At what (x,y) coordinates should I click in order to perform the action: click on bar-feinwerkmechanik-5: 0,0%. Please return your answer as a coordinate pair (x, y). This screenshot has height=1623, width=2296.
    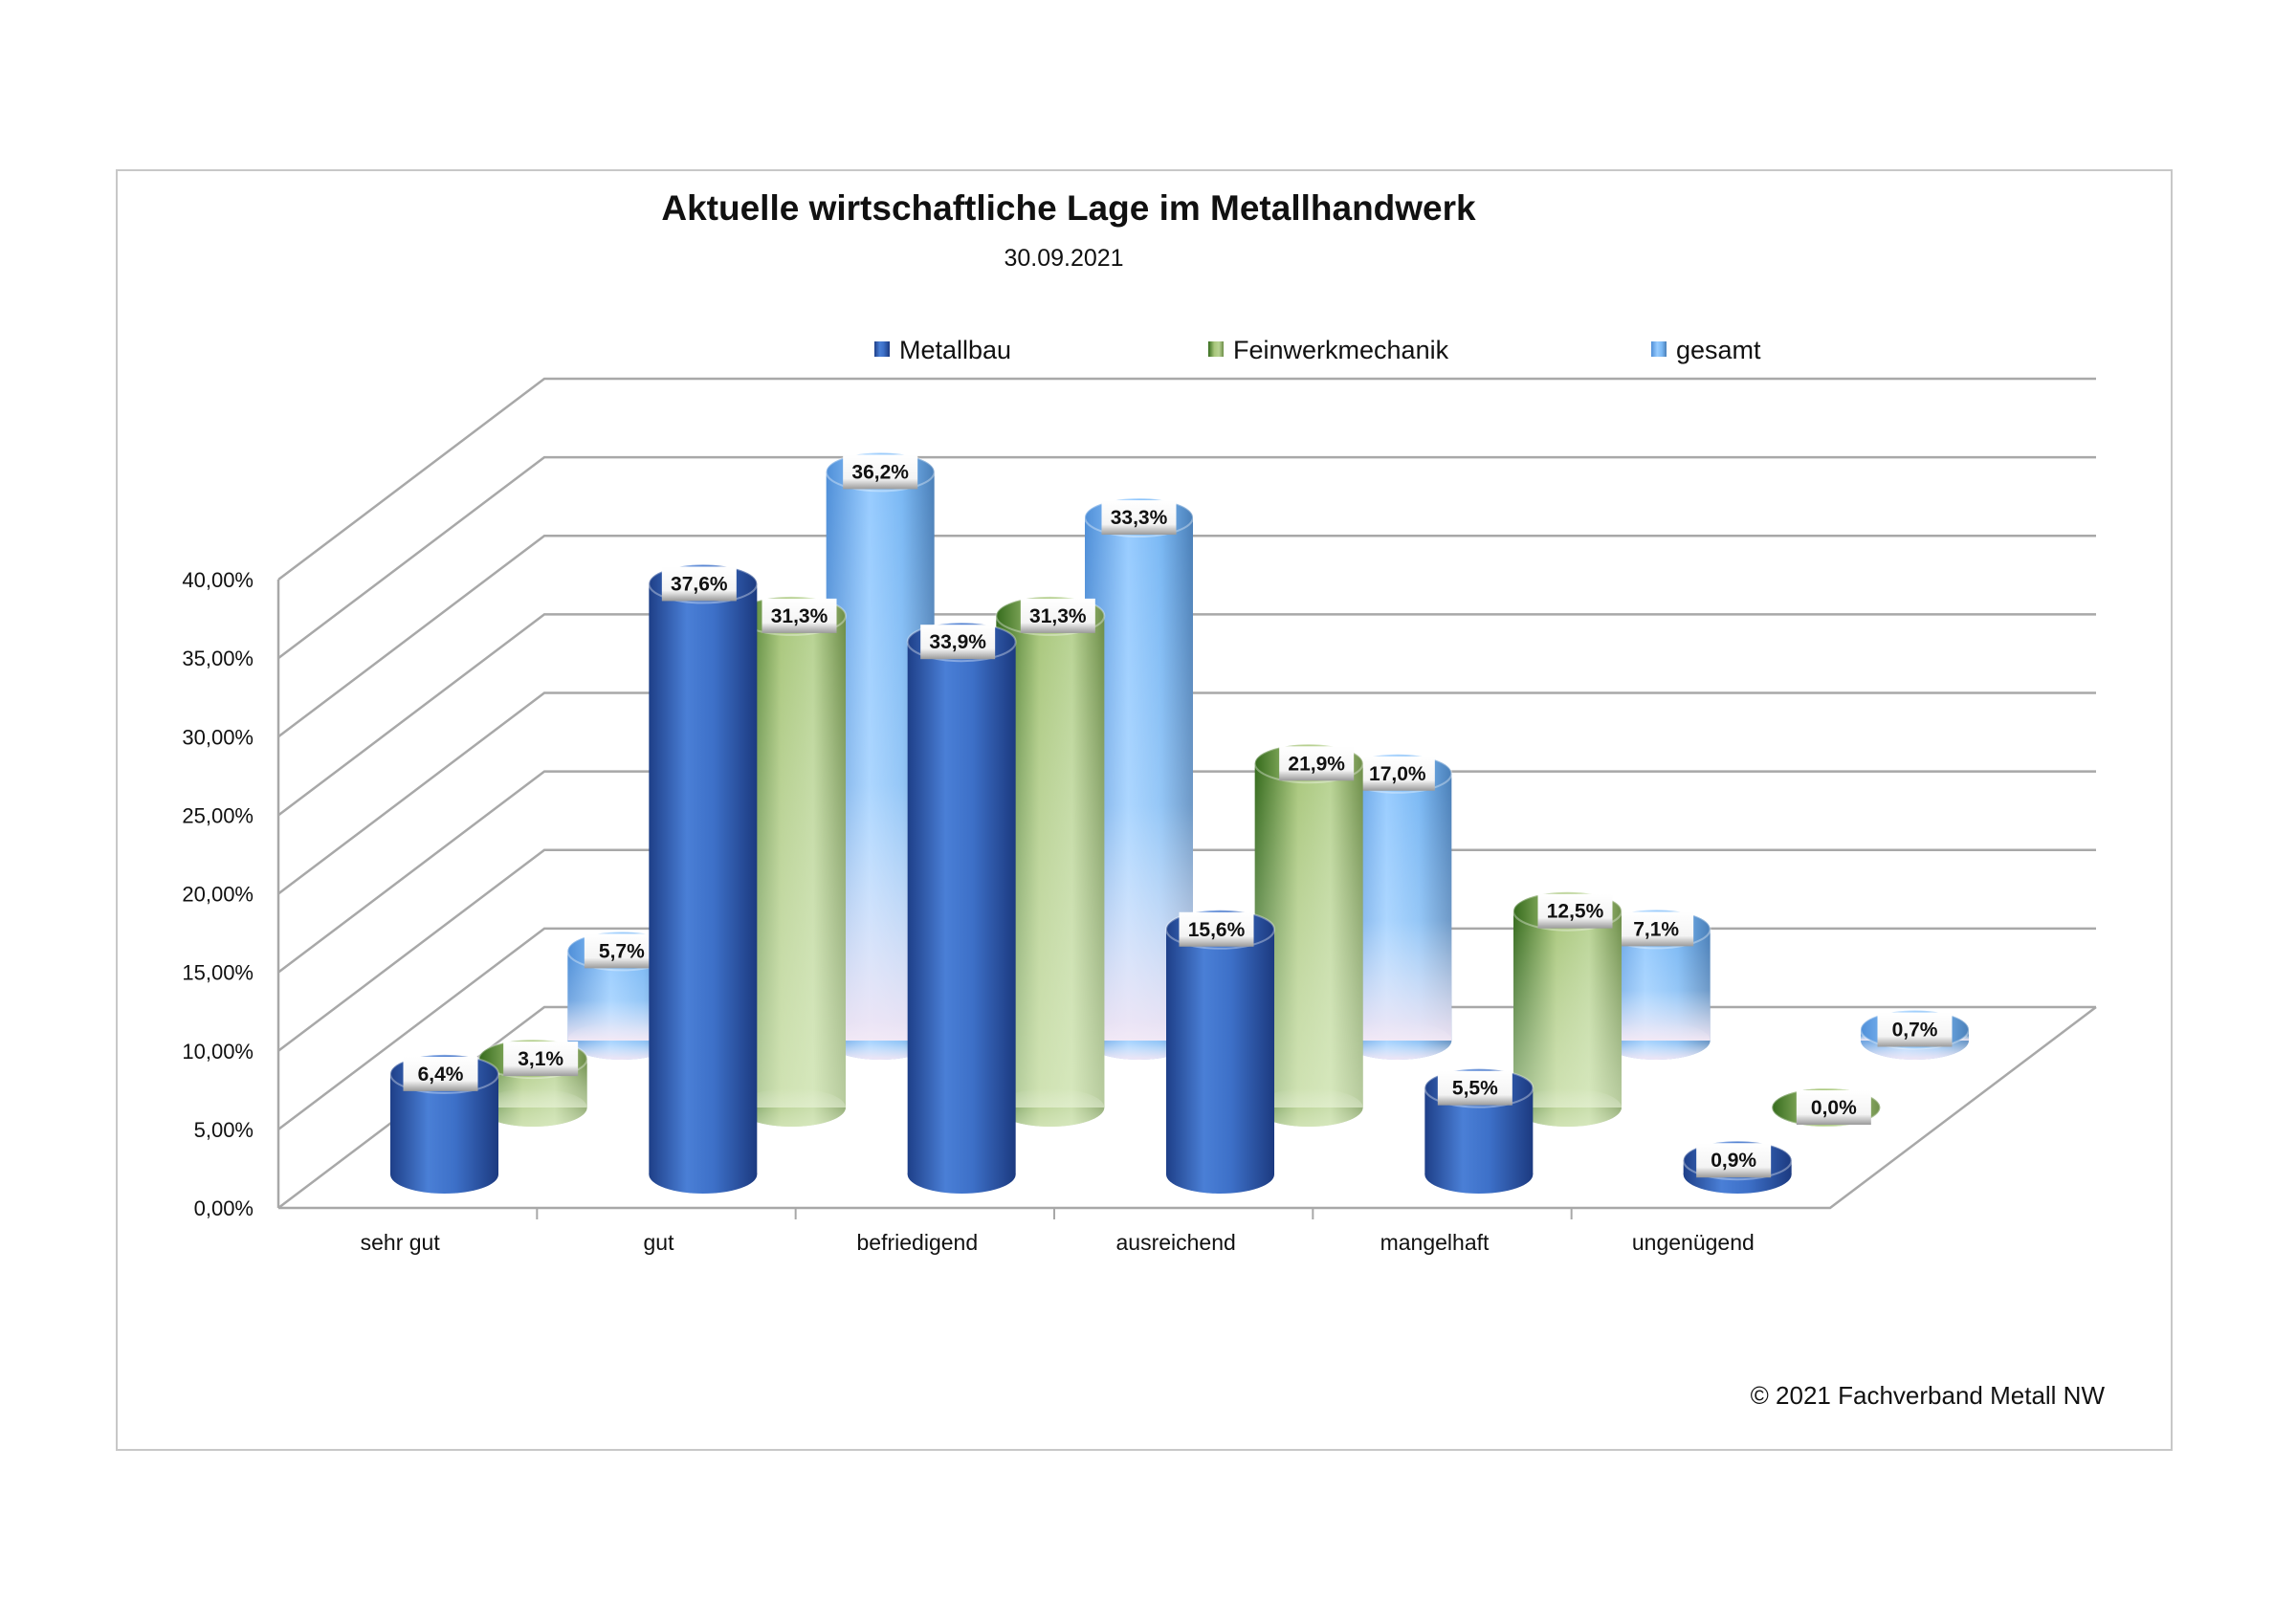
    Looking at the image, I should click on (1826, 1107).